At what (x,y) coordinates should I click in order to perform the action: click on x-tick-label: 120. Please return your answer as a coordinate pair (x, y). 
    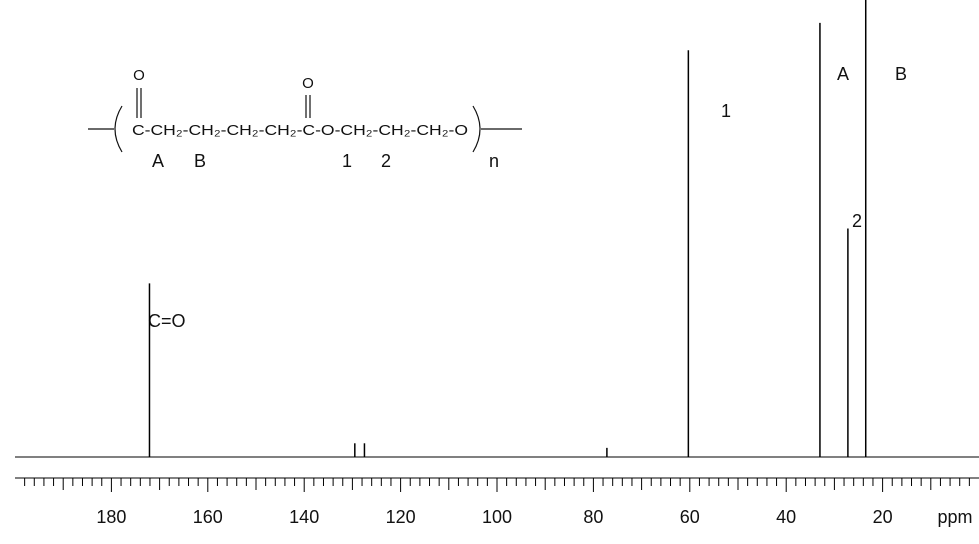
    Looking at the image, I should click on (401, 517).